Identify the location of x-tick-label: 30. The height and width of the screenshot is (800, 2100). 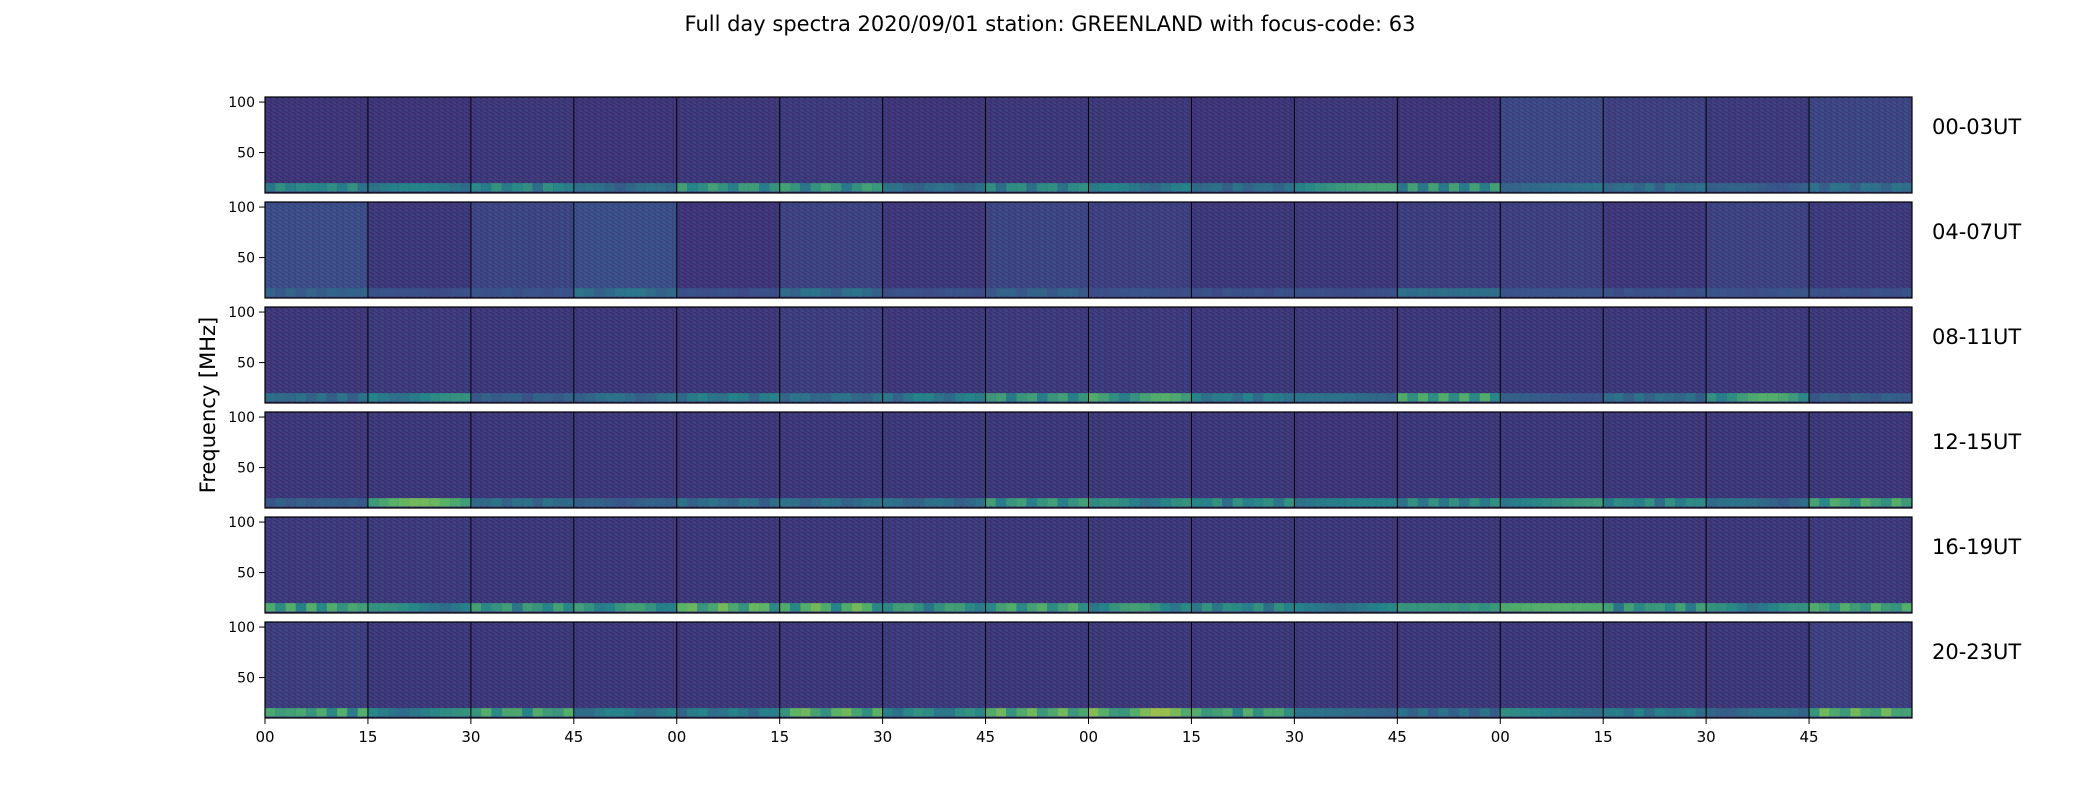
(1706, 737).